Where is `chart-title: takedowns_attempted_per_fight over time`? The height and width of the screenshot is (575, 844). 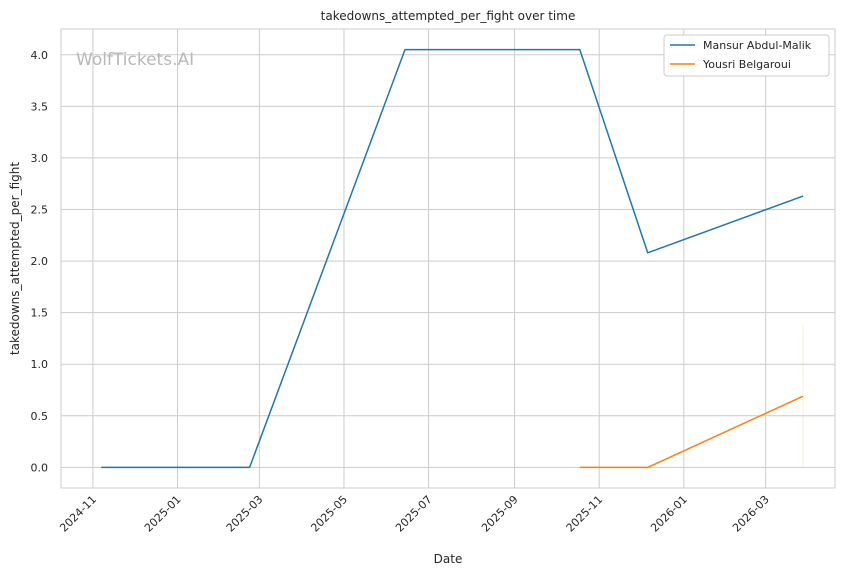 chart-title: takedowns_attempted_per_fight over time is located at coordinates (448, 16).